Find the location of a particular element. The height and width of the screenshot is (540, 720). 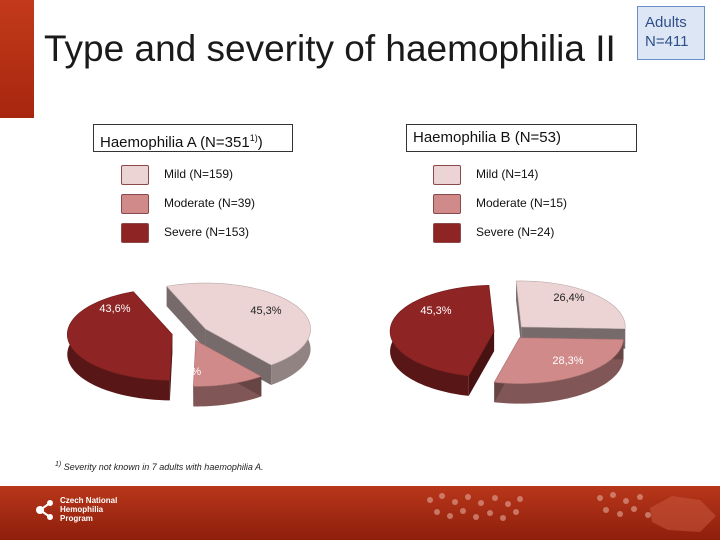

chart-a-title: Haemophilia A (N=3511)) is located at coordinates (193, 138).